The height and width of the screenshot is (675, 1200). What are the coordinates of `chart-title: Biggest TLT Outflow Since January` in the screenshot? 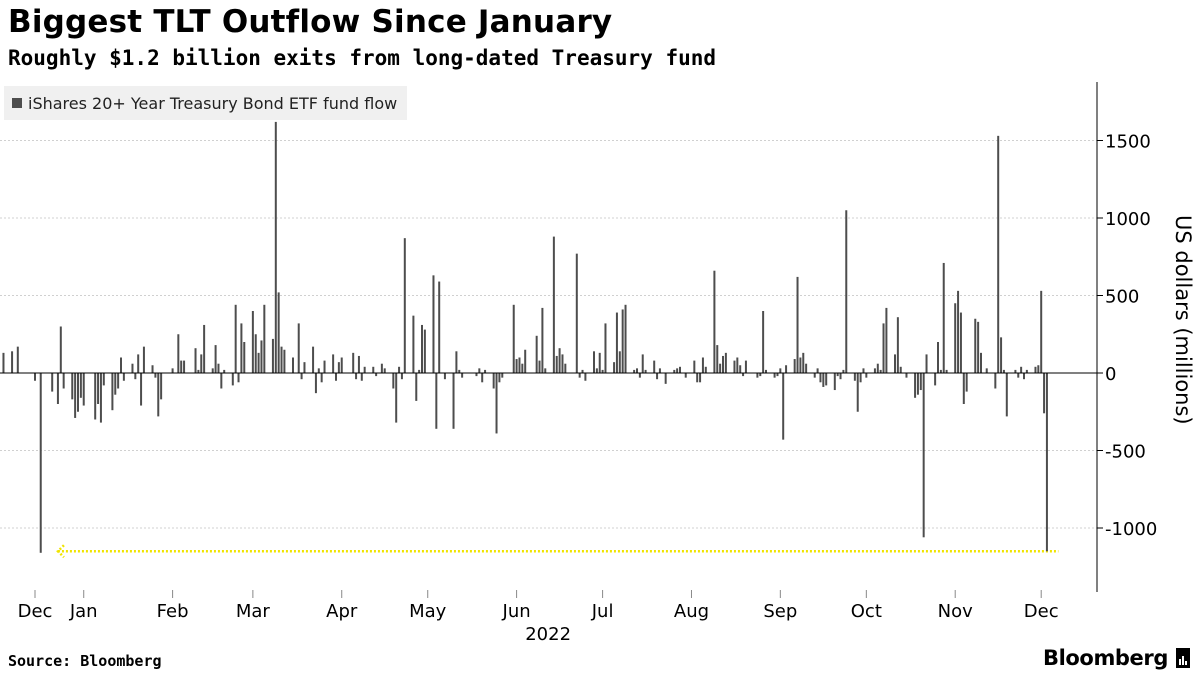 It's located at (310, 22).